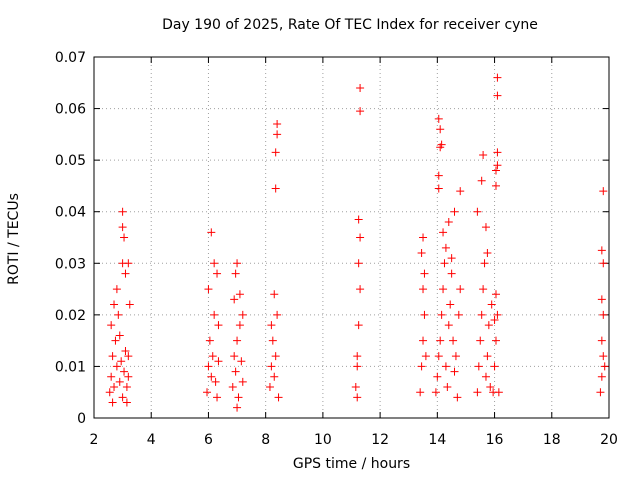 The image size is (640, 480). What do you see at coordinates (380, 440) in the screenshot?
I see `x-tick-label: 12` at bounding box center [380, 440].